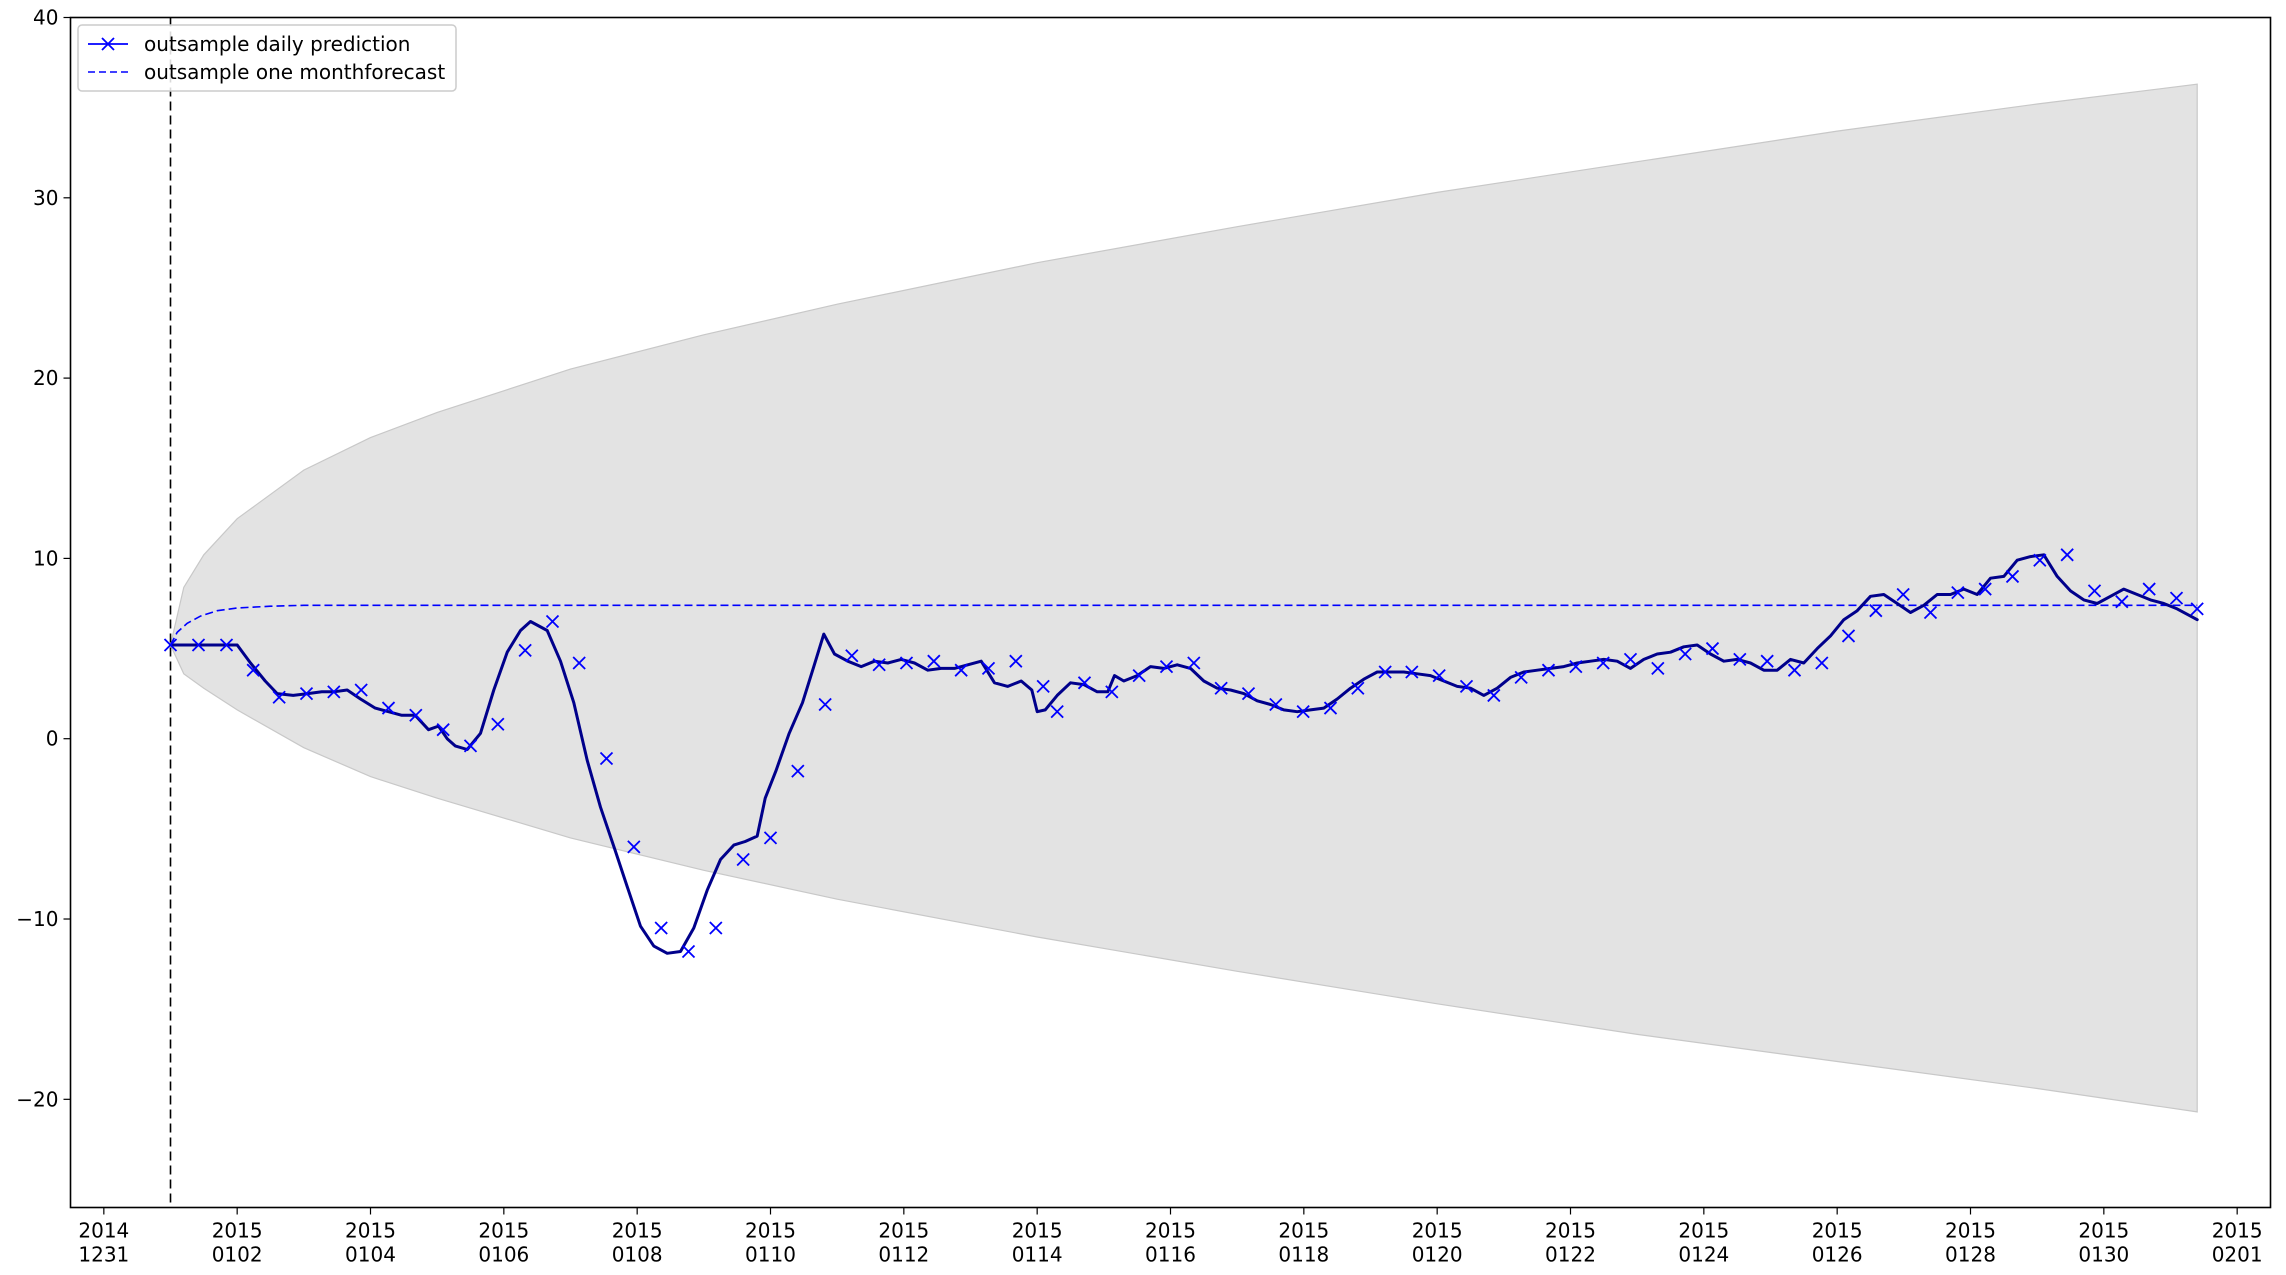  I want to click on y-tick-label: 0, so click(52, 739).